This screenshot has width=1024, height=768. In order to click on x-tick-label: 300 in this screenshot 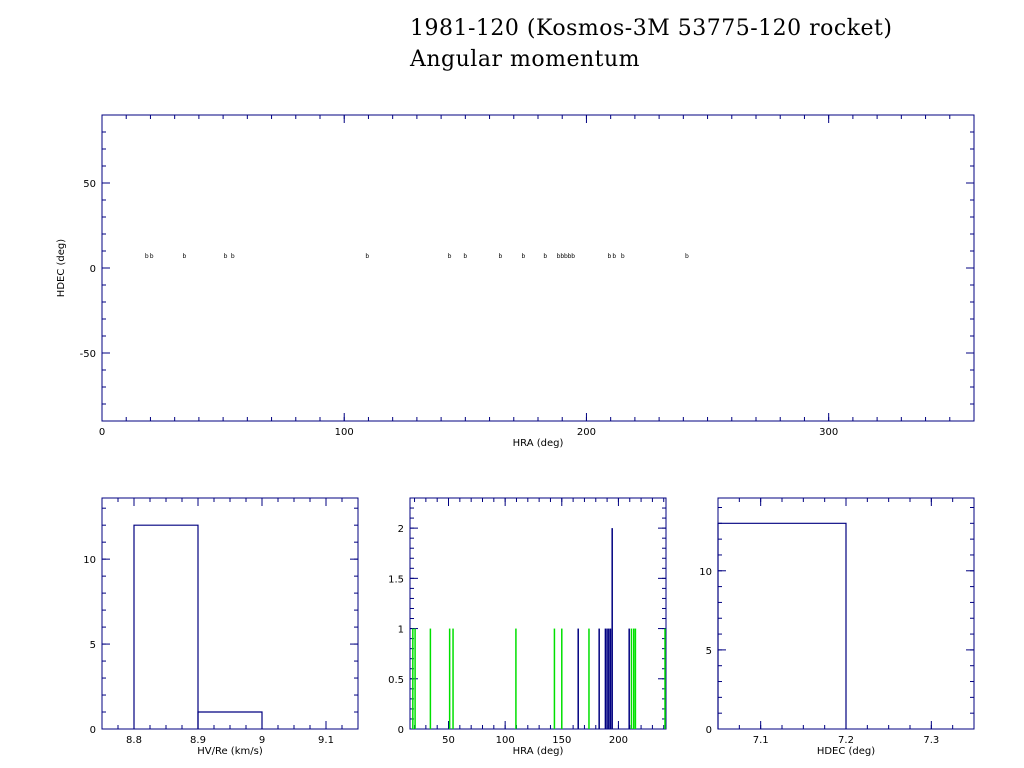, I will do `click(828, 432)`.